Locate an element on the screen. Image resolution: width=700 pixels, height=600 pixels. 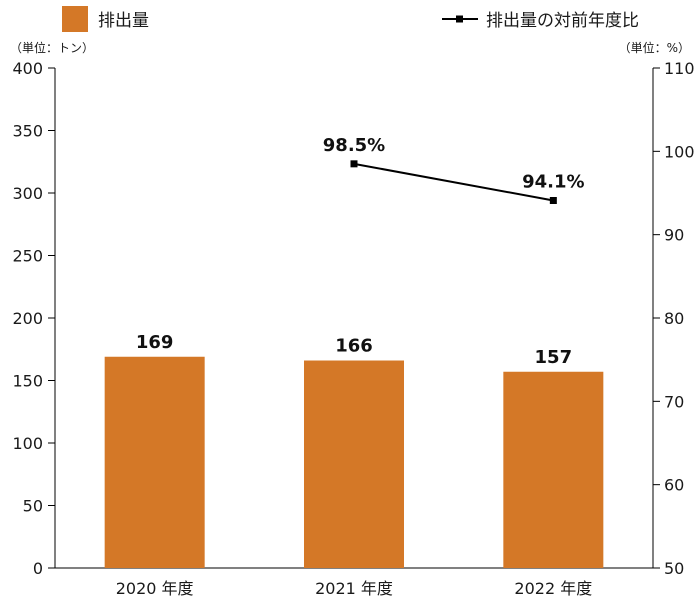
right-tick-label: 70 is located at coordinates (674, 401).